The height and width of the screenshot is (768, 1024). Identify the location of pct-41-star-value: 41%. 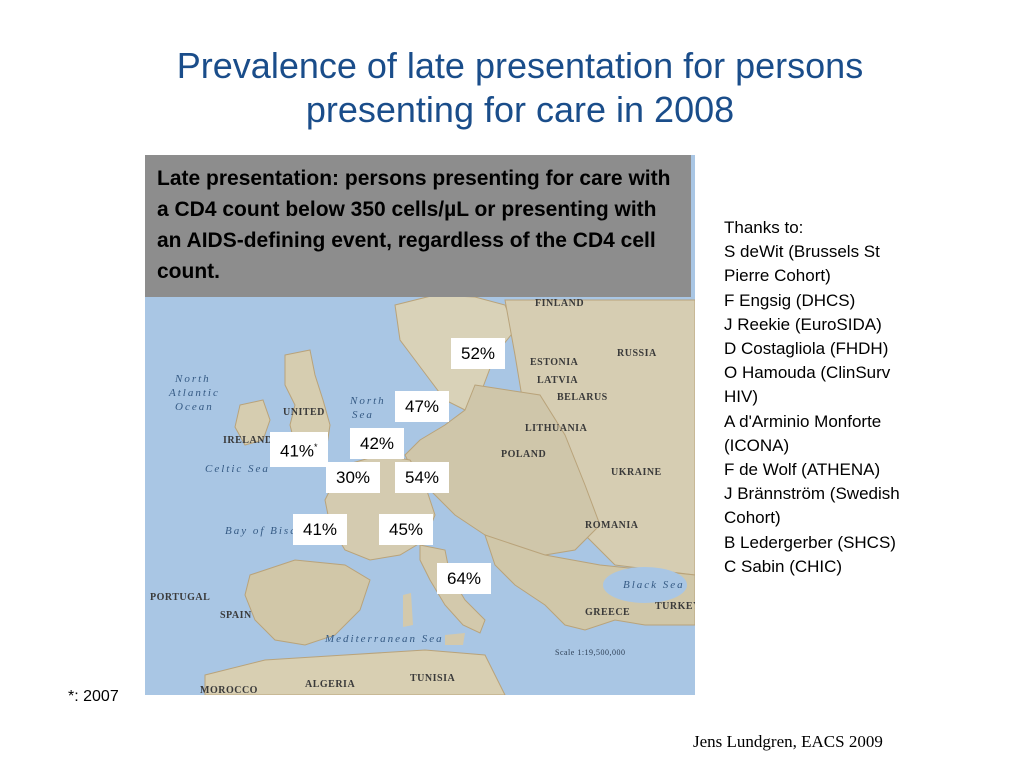
(297, 451).